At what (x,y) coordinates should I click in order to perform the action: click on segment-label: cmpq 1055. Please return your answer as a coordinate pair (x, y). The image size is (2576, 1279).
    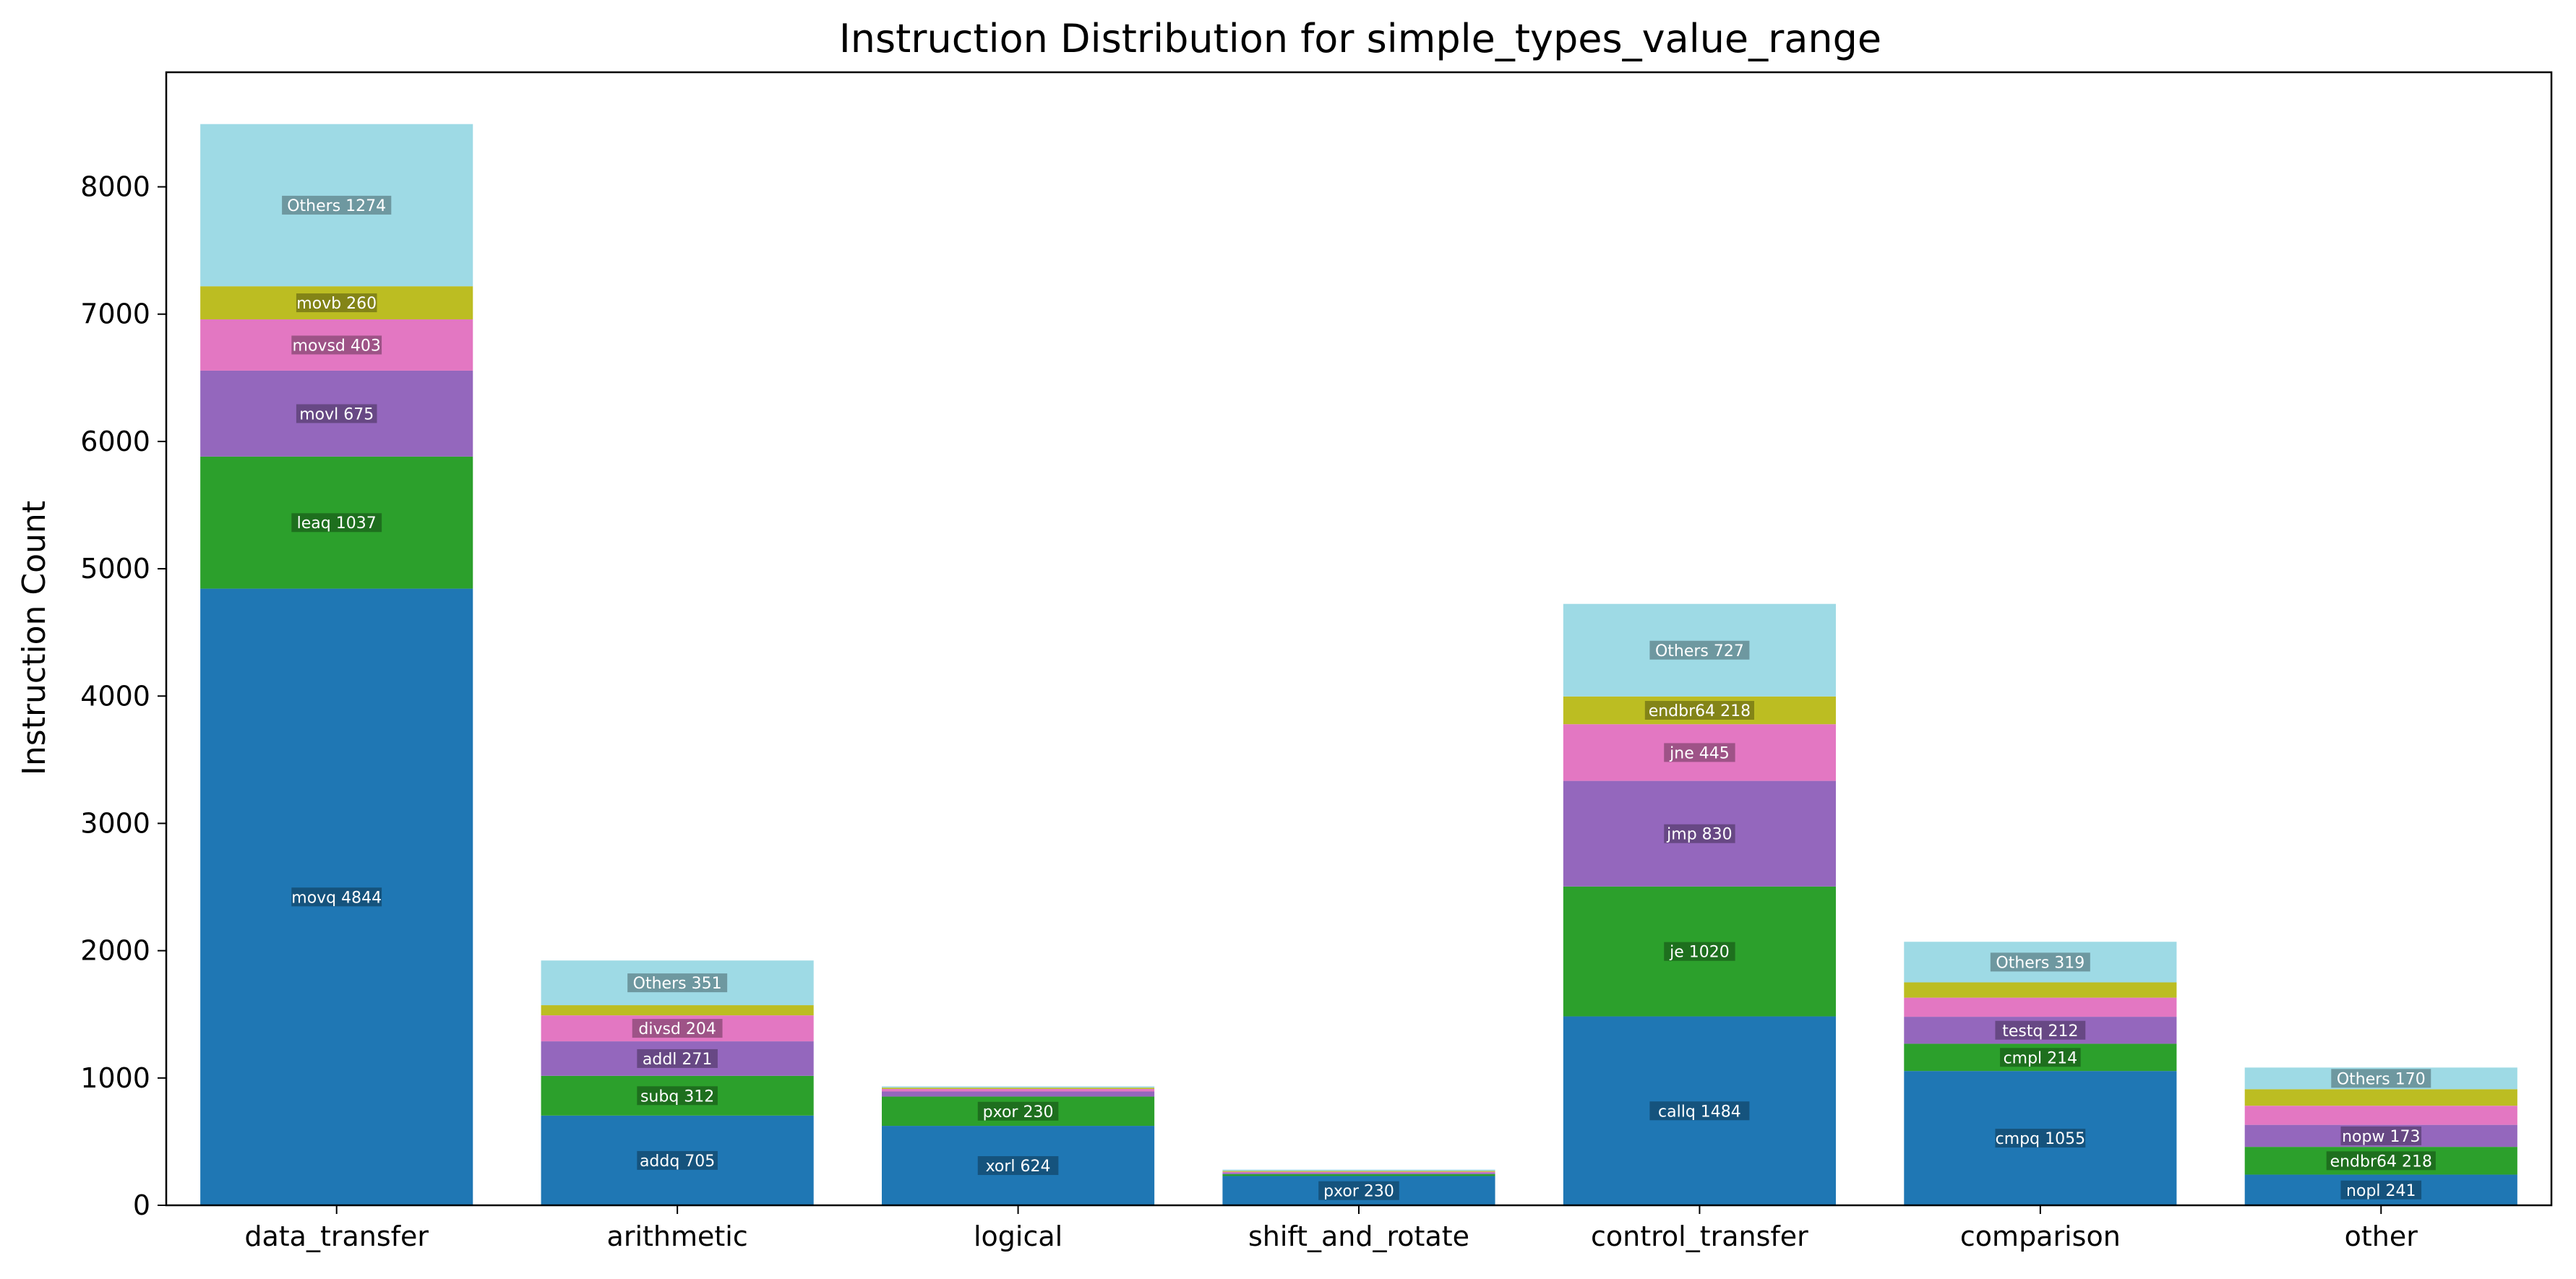
    Looking at the image, I should click on (2041, 1139).